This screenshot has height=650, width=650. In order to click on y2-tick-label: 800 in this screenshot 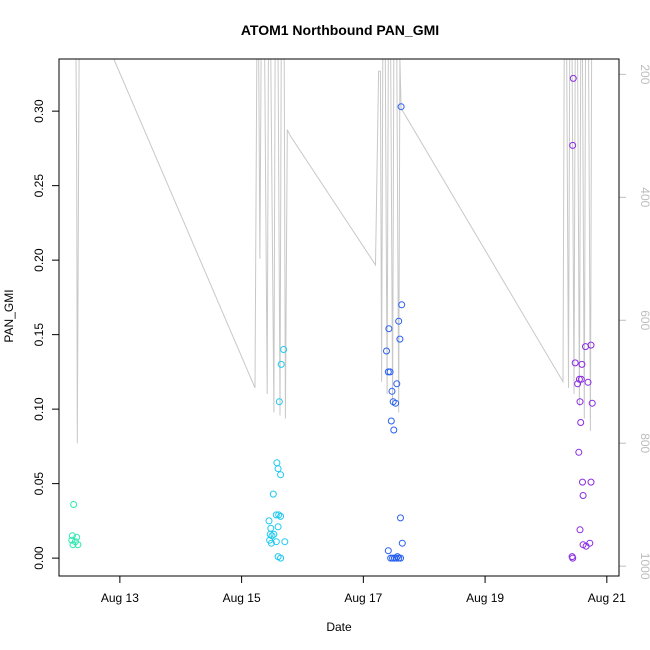, I will do `click(644, 443)`.